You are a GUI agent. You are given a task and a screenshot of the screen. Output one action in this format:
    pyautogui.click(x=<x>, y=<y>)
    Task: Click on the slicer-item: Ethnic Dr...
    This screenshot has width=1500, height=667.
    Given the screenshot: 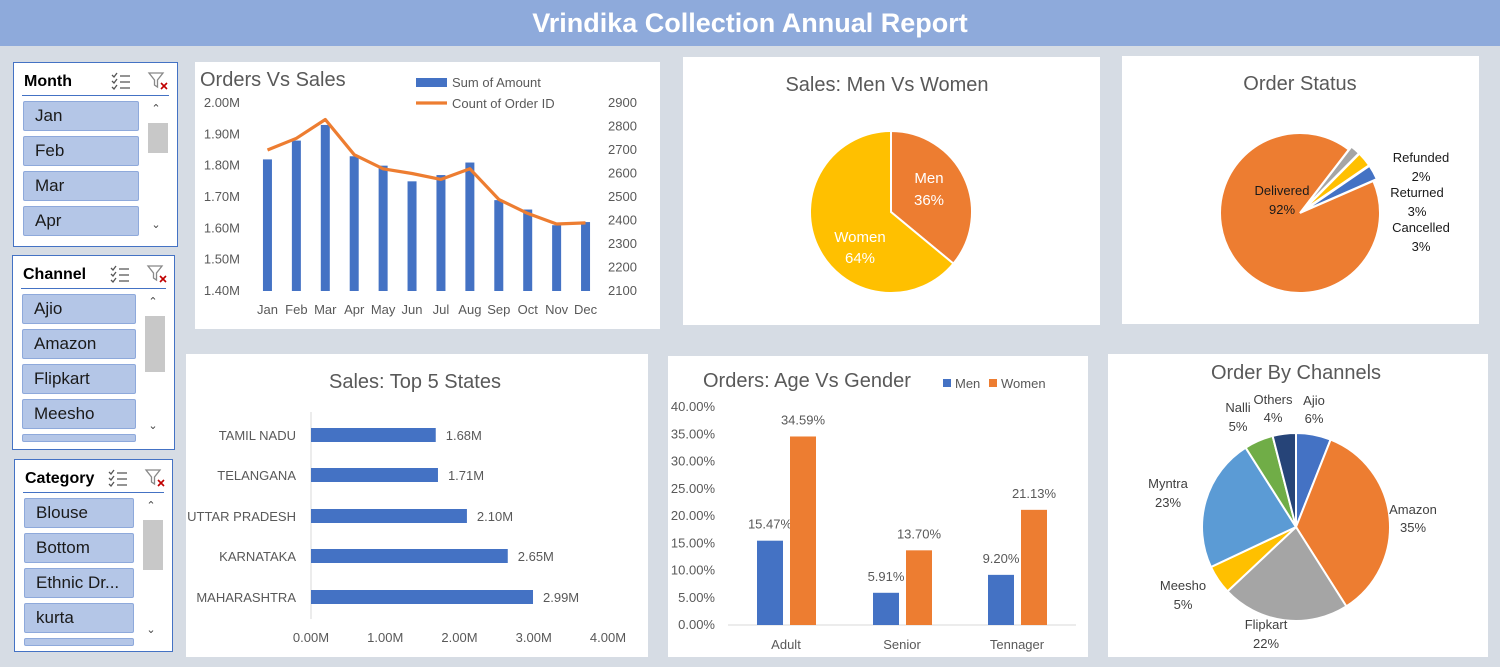 What is the action you would take?
    pyautogui.click(x=79, y=583)
    